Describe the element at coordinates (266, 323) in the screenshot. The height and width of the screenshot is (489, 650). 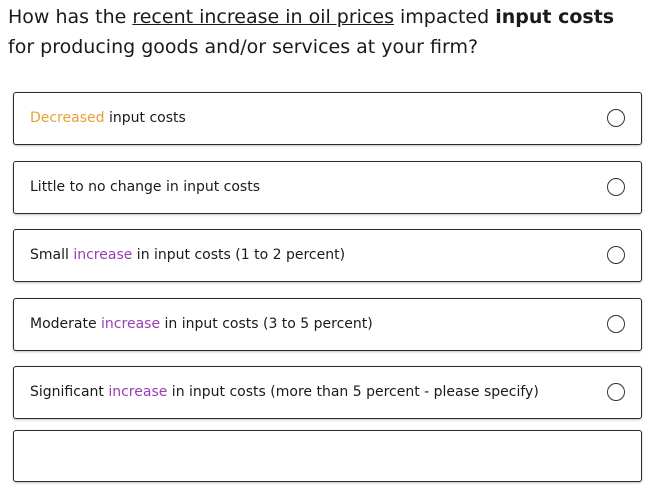
I see `text-segment: in input costs (3 to 5 percent)` at that location.